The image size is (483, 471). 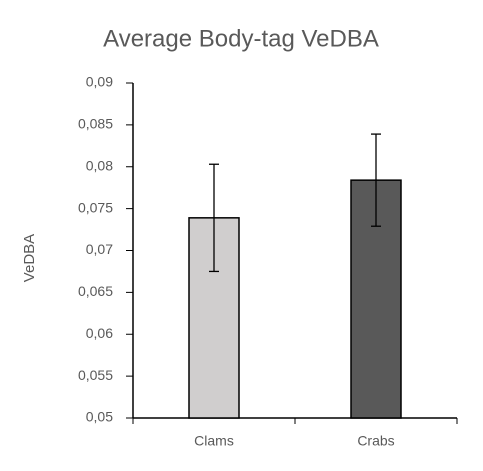 I want to click on y-tick-label: 0,09, so click(x=99, y=82).